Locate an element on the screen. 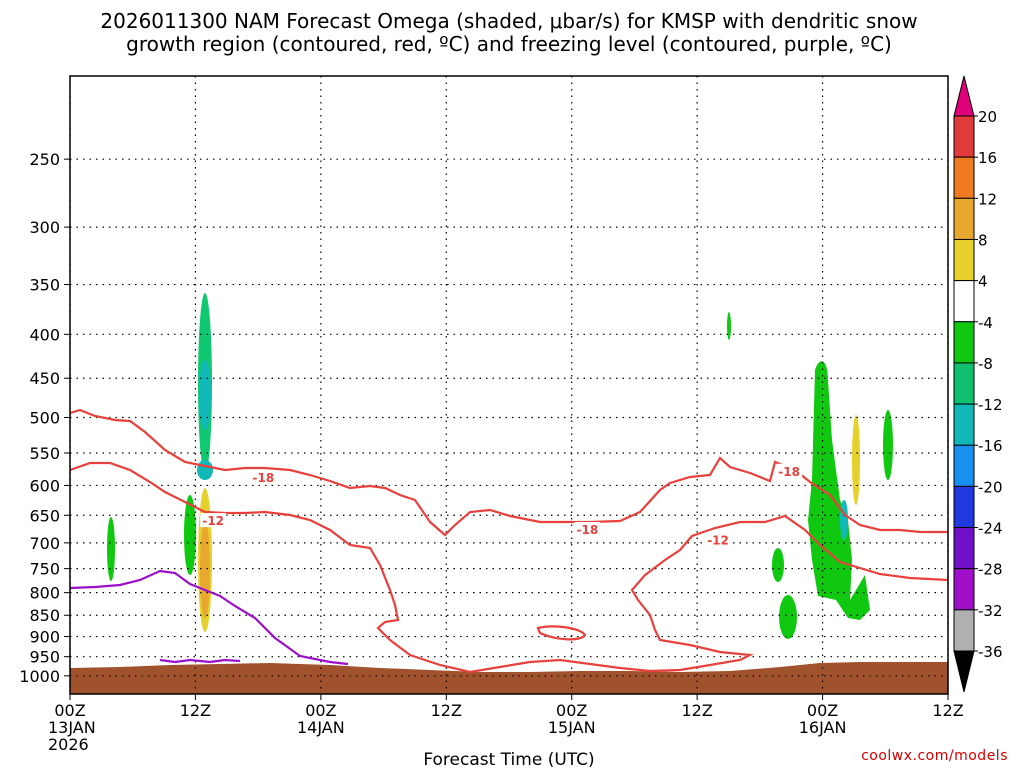  y-tick-label: 600 is located at coordinates (44, 485).